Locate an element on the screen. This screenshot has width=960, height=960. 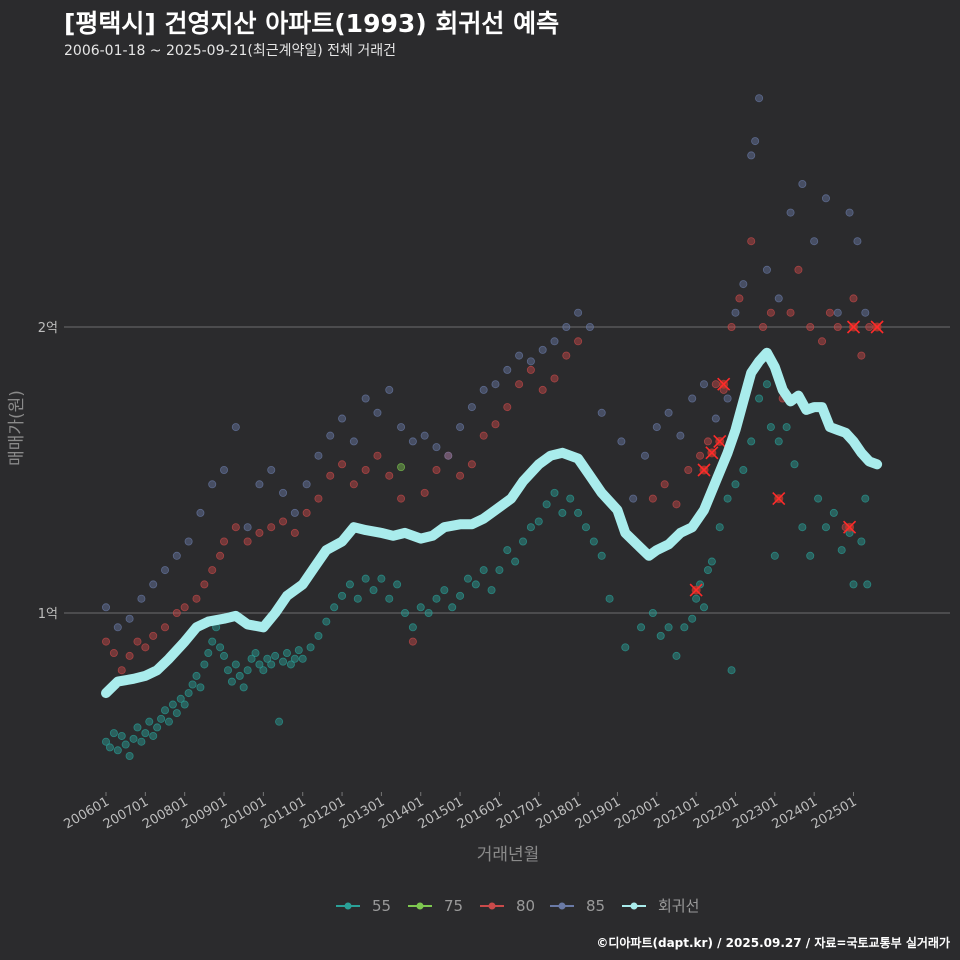
y-tick-label: 2억 is located at coordinates (48, 328).